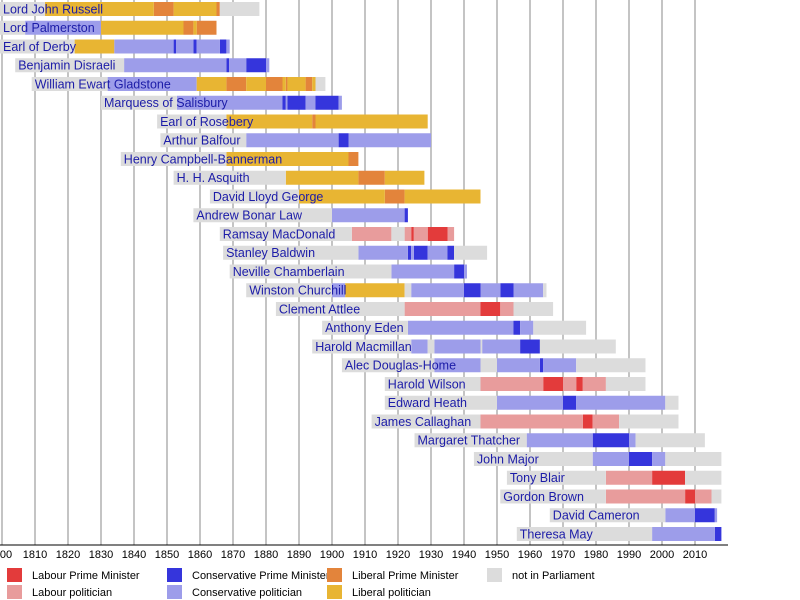  I want to click on x-tick-label: 1940, so click(464, 555).